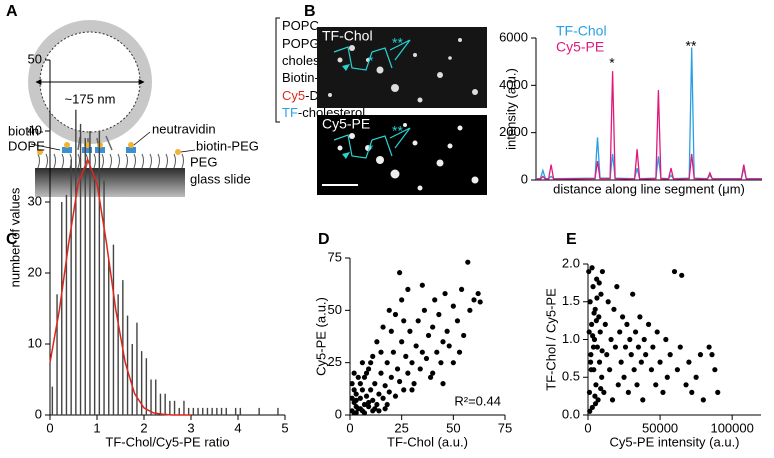 Image resolution: width=774 pixels, height=458 pixels. Describe the element at coordinates (338, 413) in the screenshot. I see `y-tick-label: 0` at that location.